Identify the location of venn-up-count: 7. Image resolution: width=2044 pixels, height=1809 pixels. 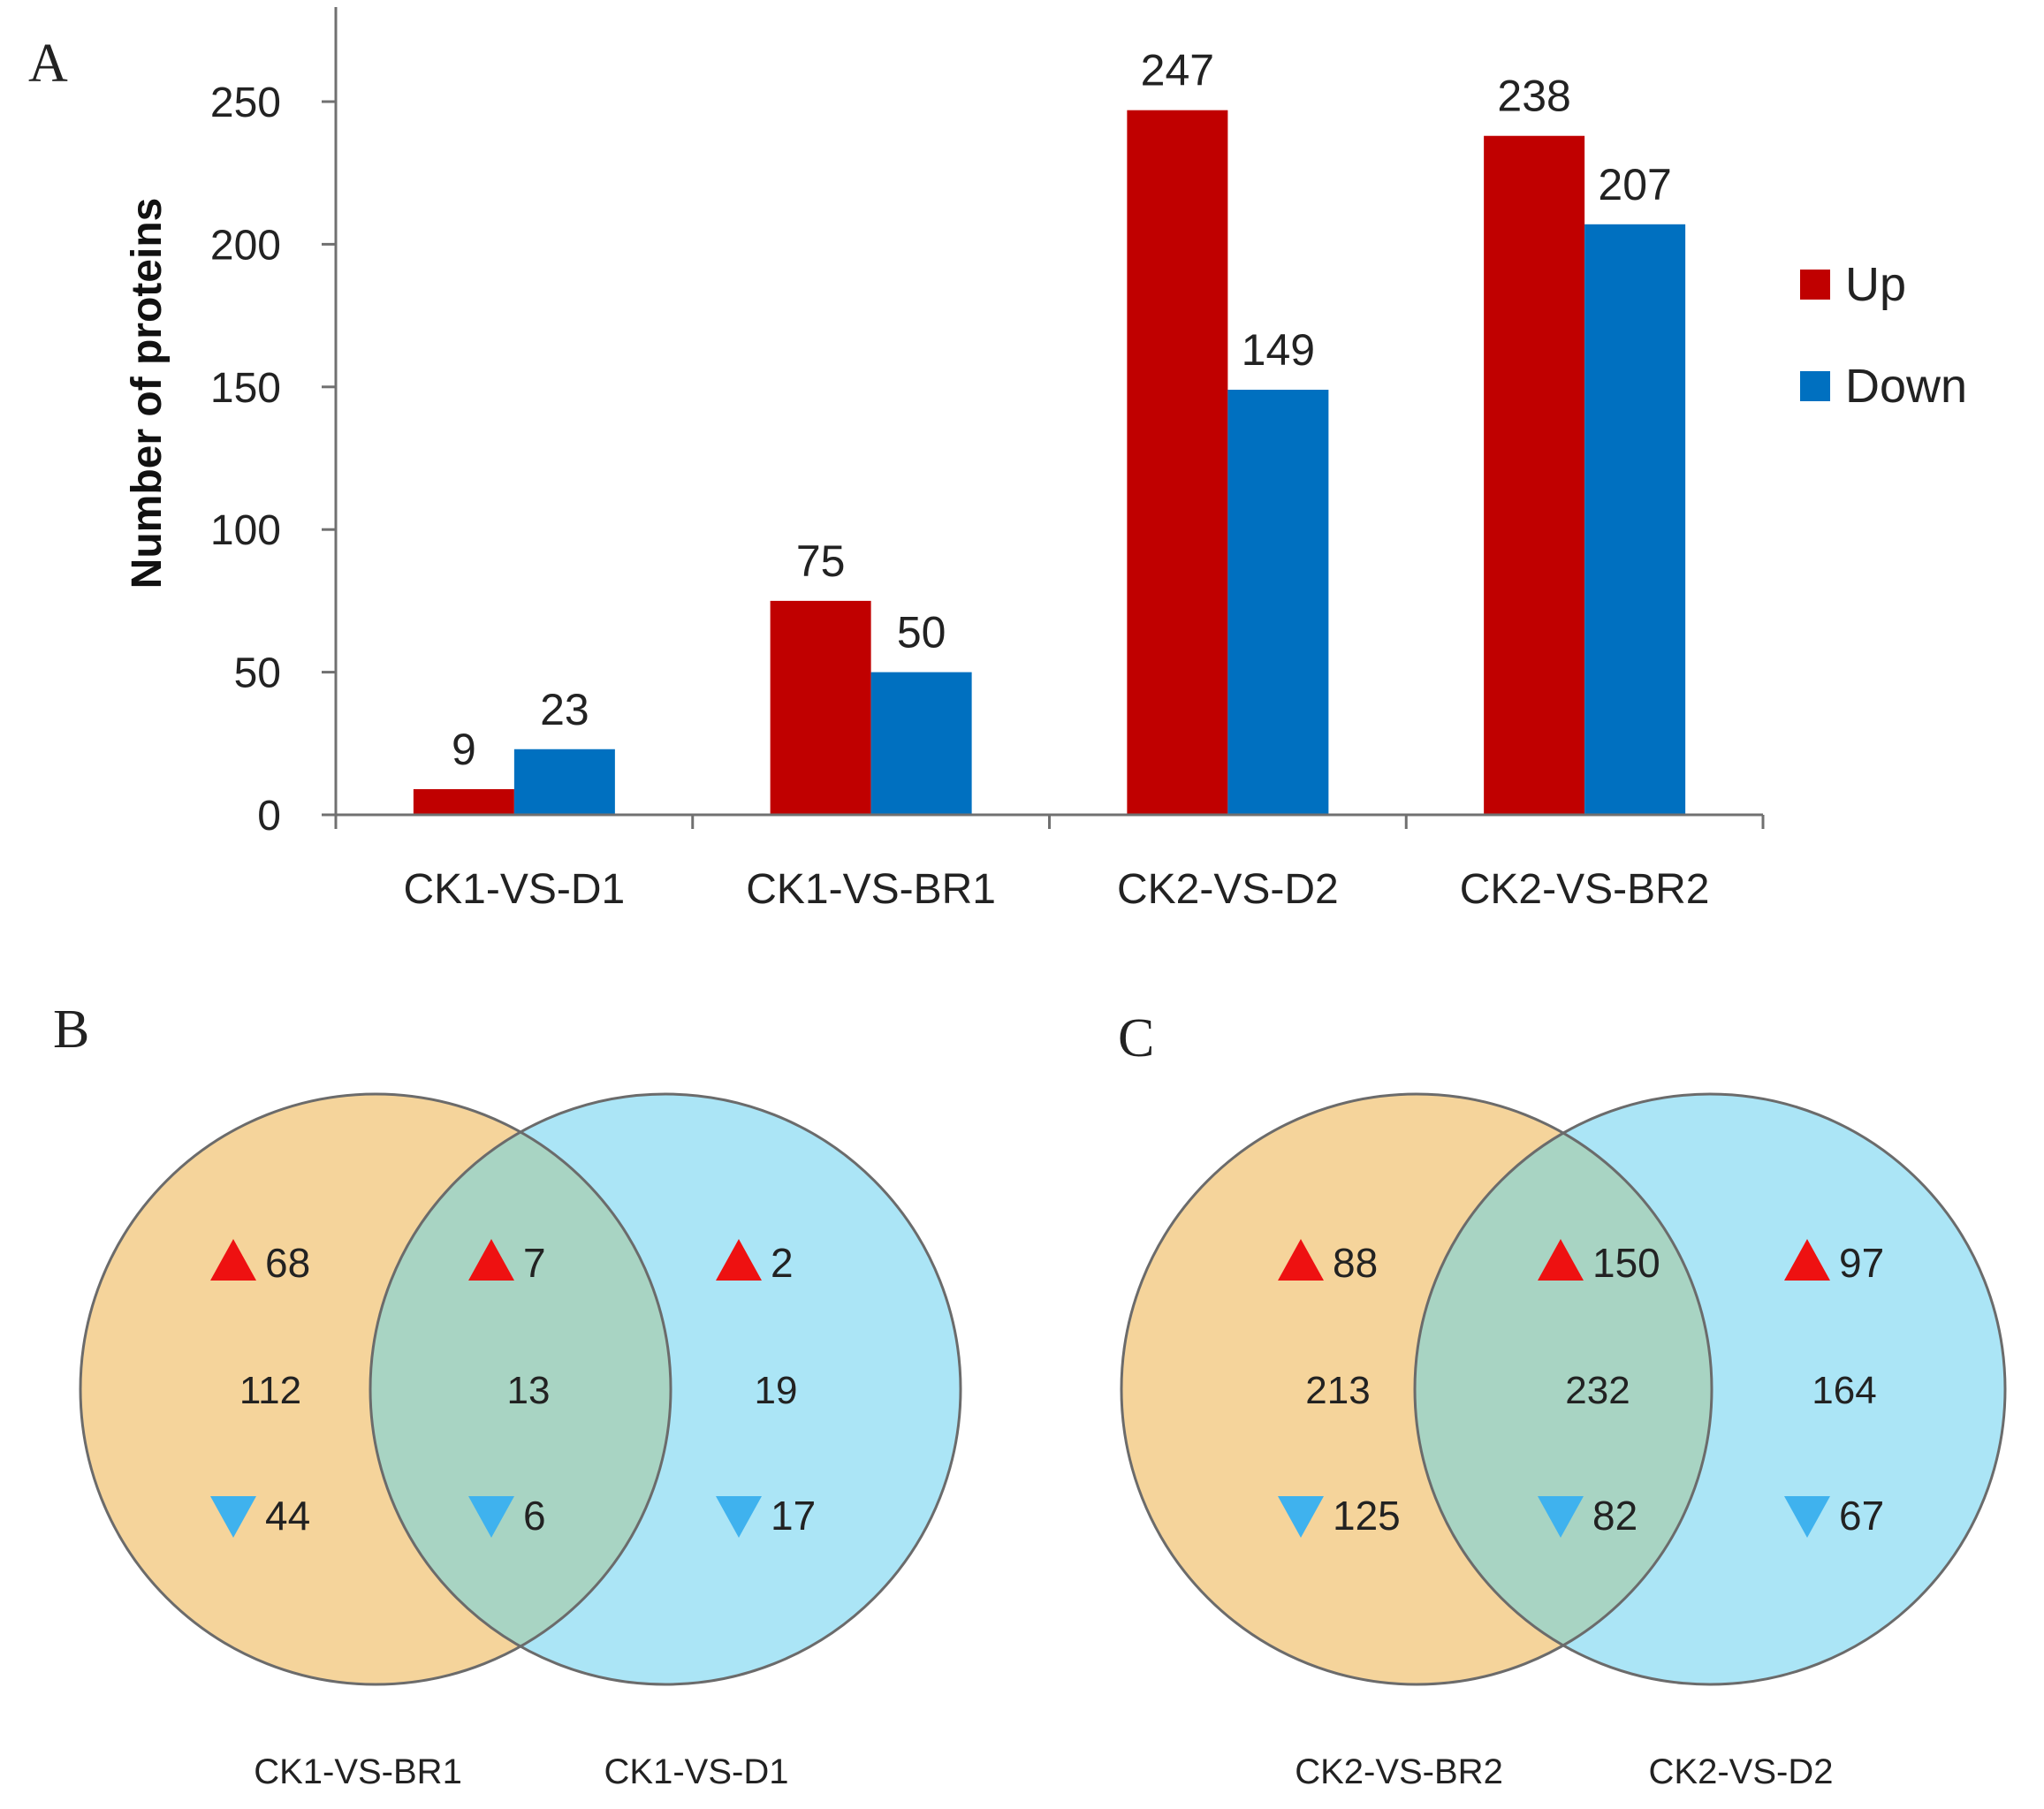
(534, 1263).